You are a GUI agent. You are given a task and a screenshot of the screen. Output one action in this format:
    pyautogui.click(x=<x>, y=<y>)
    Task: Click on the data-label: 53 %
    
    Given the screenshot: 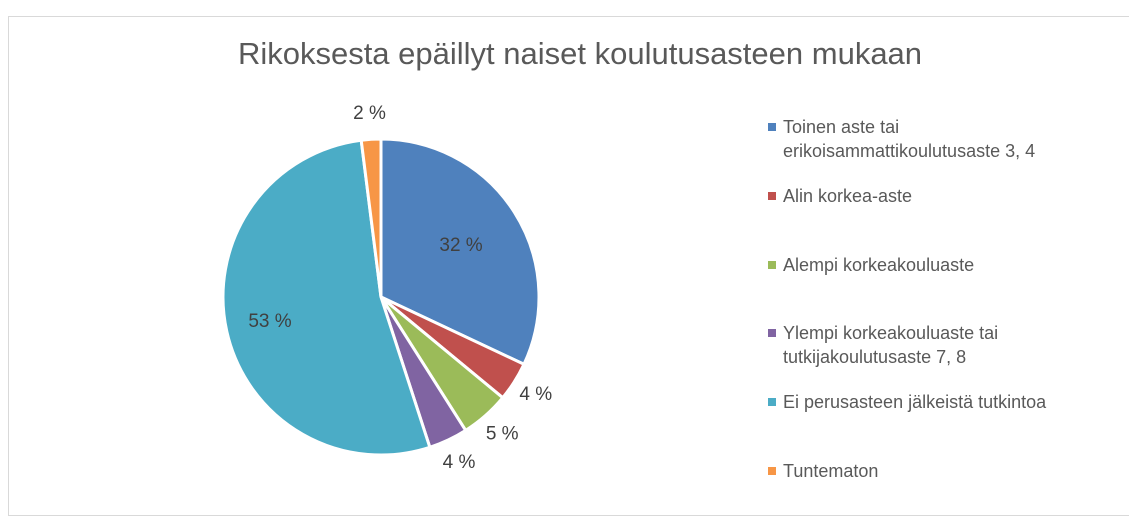 What is the action you would take?
    pyautogui.click(x=269, y=321)
    